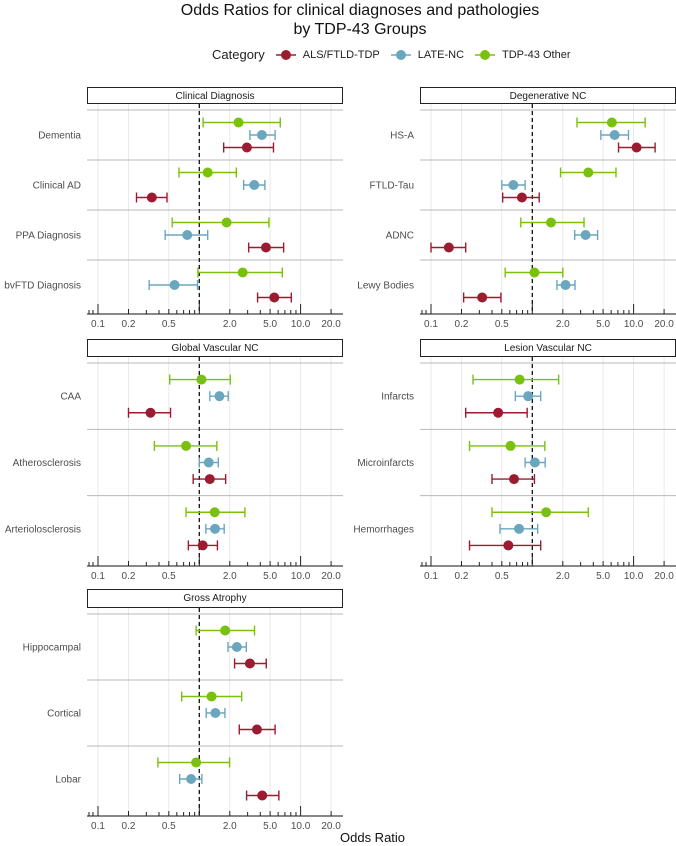 This screenshot has height=846, width=676. What do you see at coordinates (52, 648) in the screenshot?
I see `y-tick-label: Hippocampal` at bounding box center [52, 648].